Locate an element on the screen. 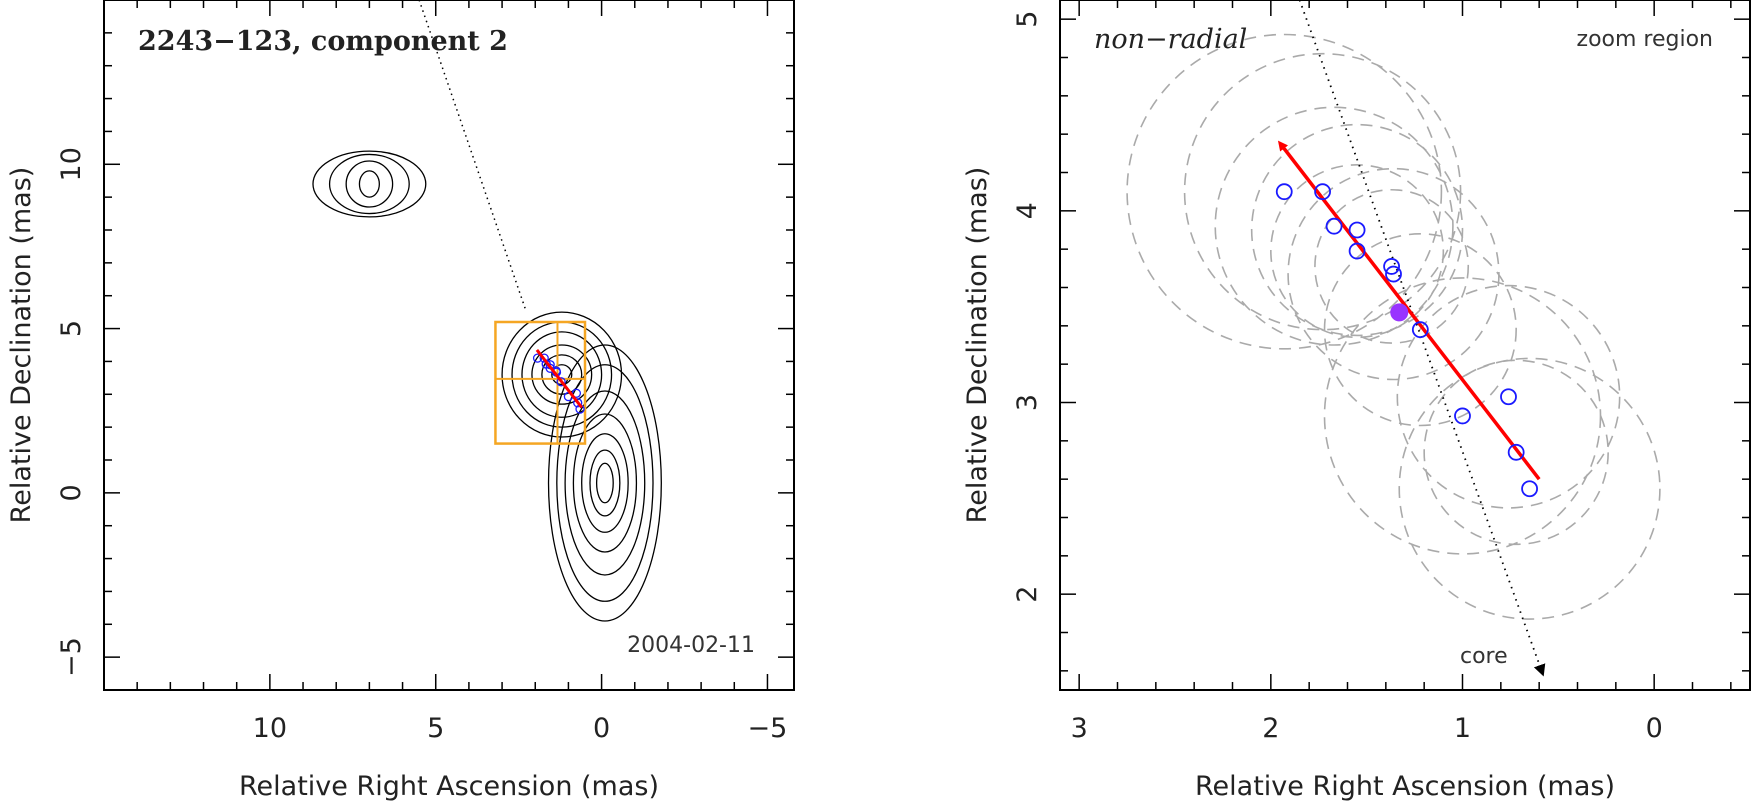 This screenshot has width=1751, height=809. contour-map is located at coordinates (487, 386).